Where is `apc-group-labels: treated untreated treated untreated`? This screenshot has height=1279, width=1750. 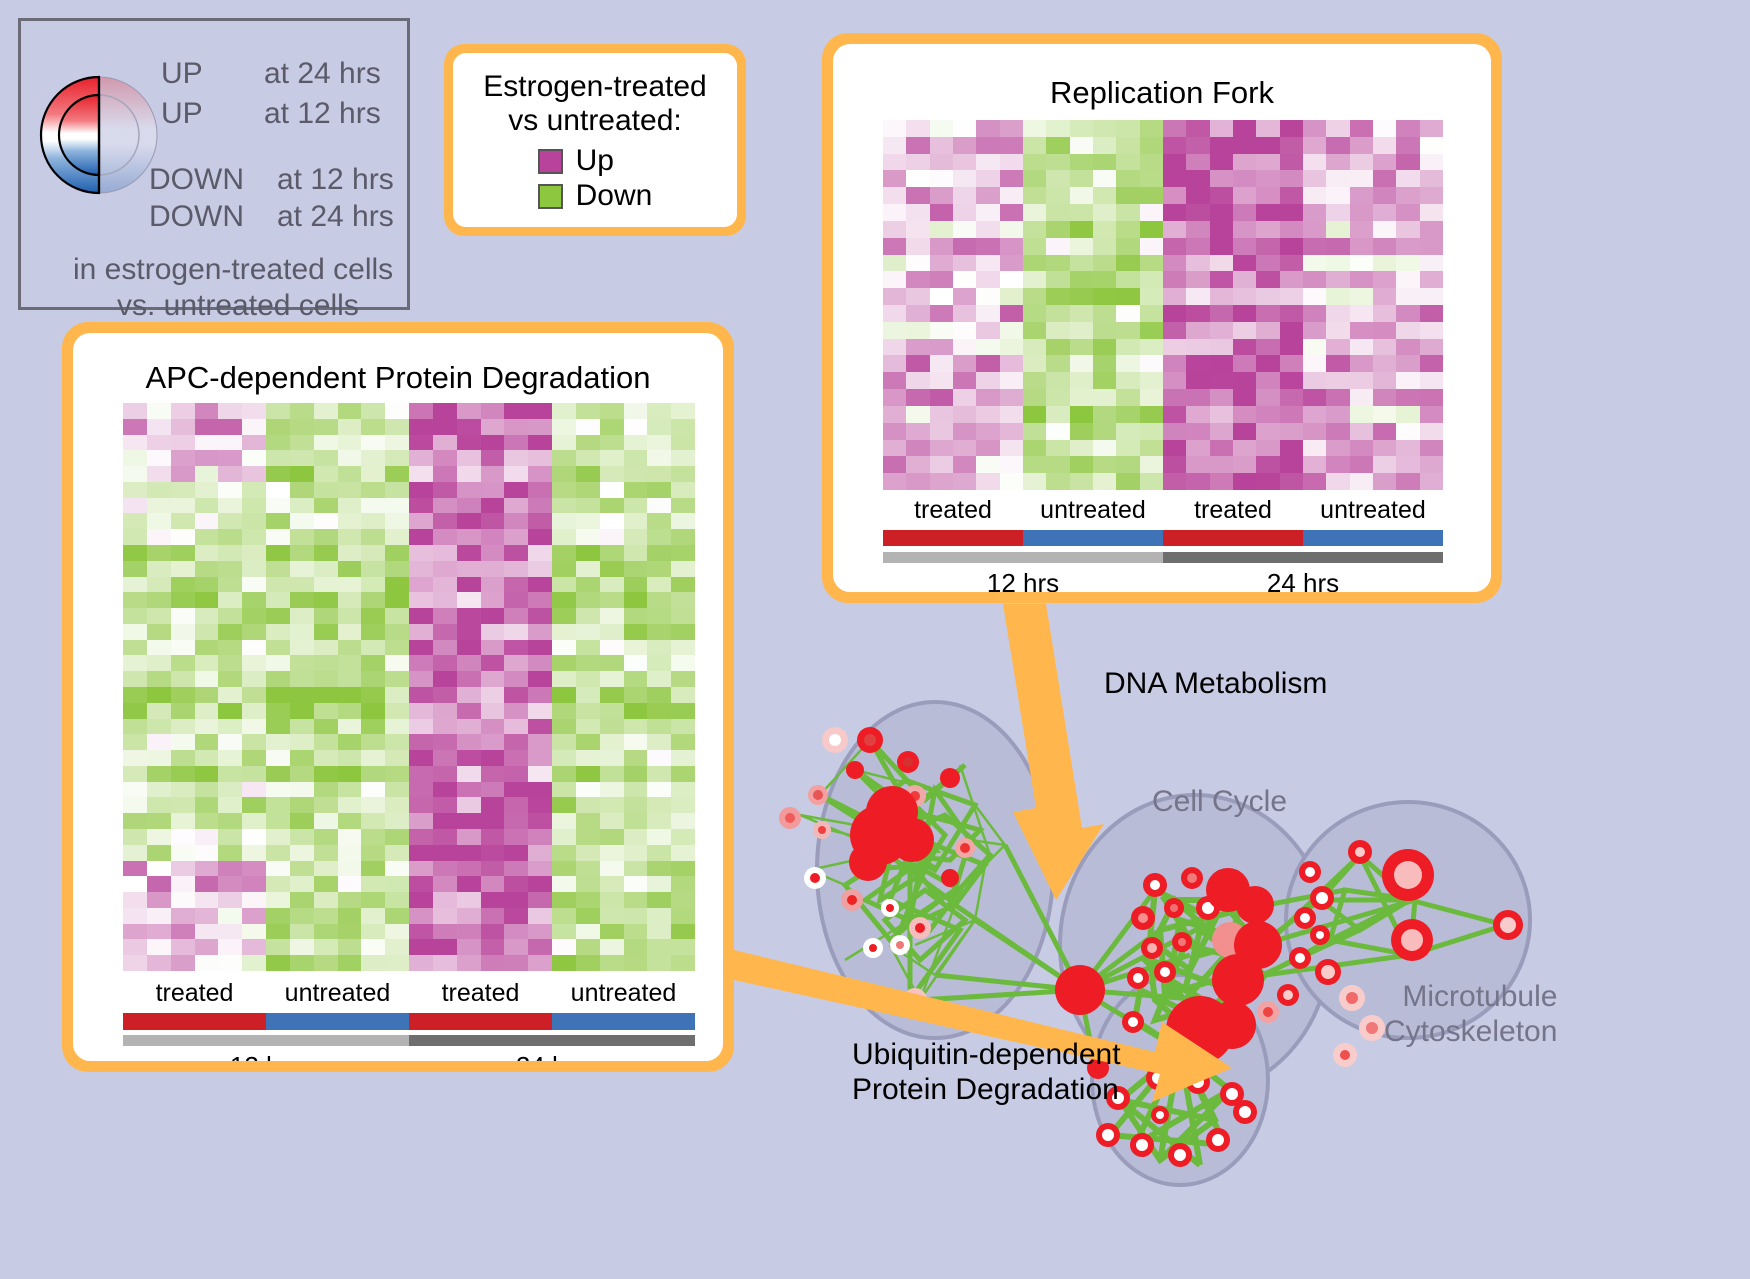 apc-group-labels: treated untreated treated untreated is located at coordinates (409, 993).